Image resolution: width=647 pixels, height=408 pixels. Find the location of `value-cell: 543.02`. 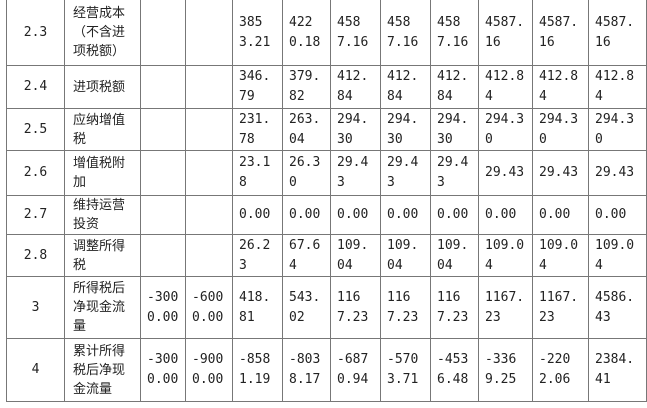

value-cell: 543.02 is located at coordinates (306, 307).